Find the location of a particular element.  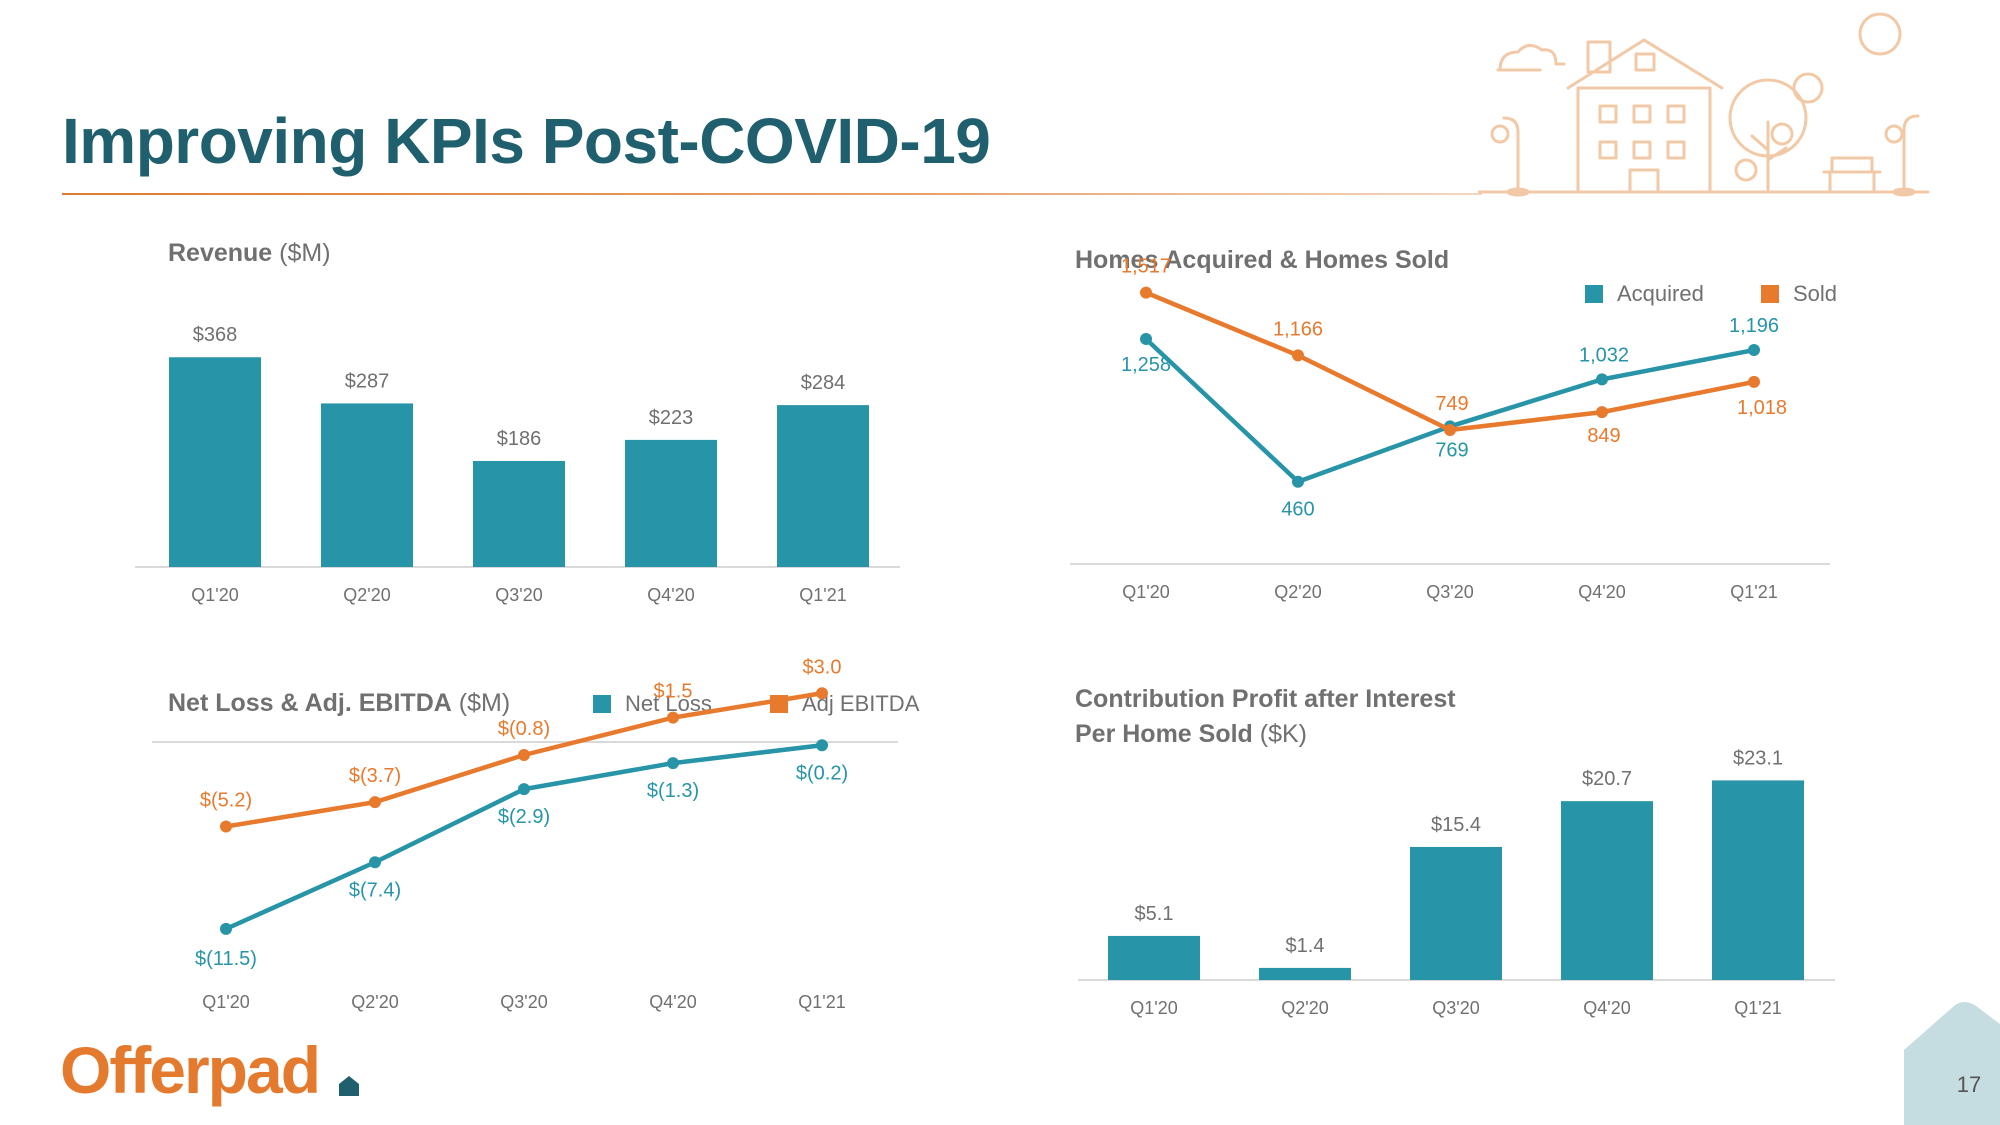

netloss-heading-unit: ($M) is located at coordinates (484, 703).